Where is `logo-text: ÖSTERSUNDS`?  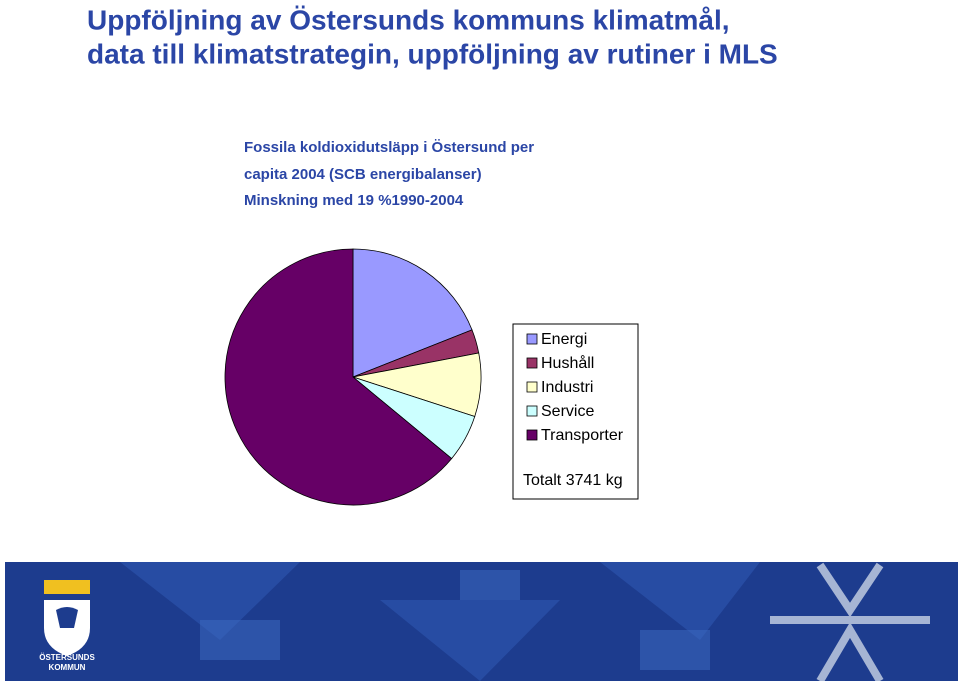
logo-text: ÖSTERSUNDS is located at coordinates (67, 657).